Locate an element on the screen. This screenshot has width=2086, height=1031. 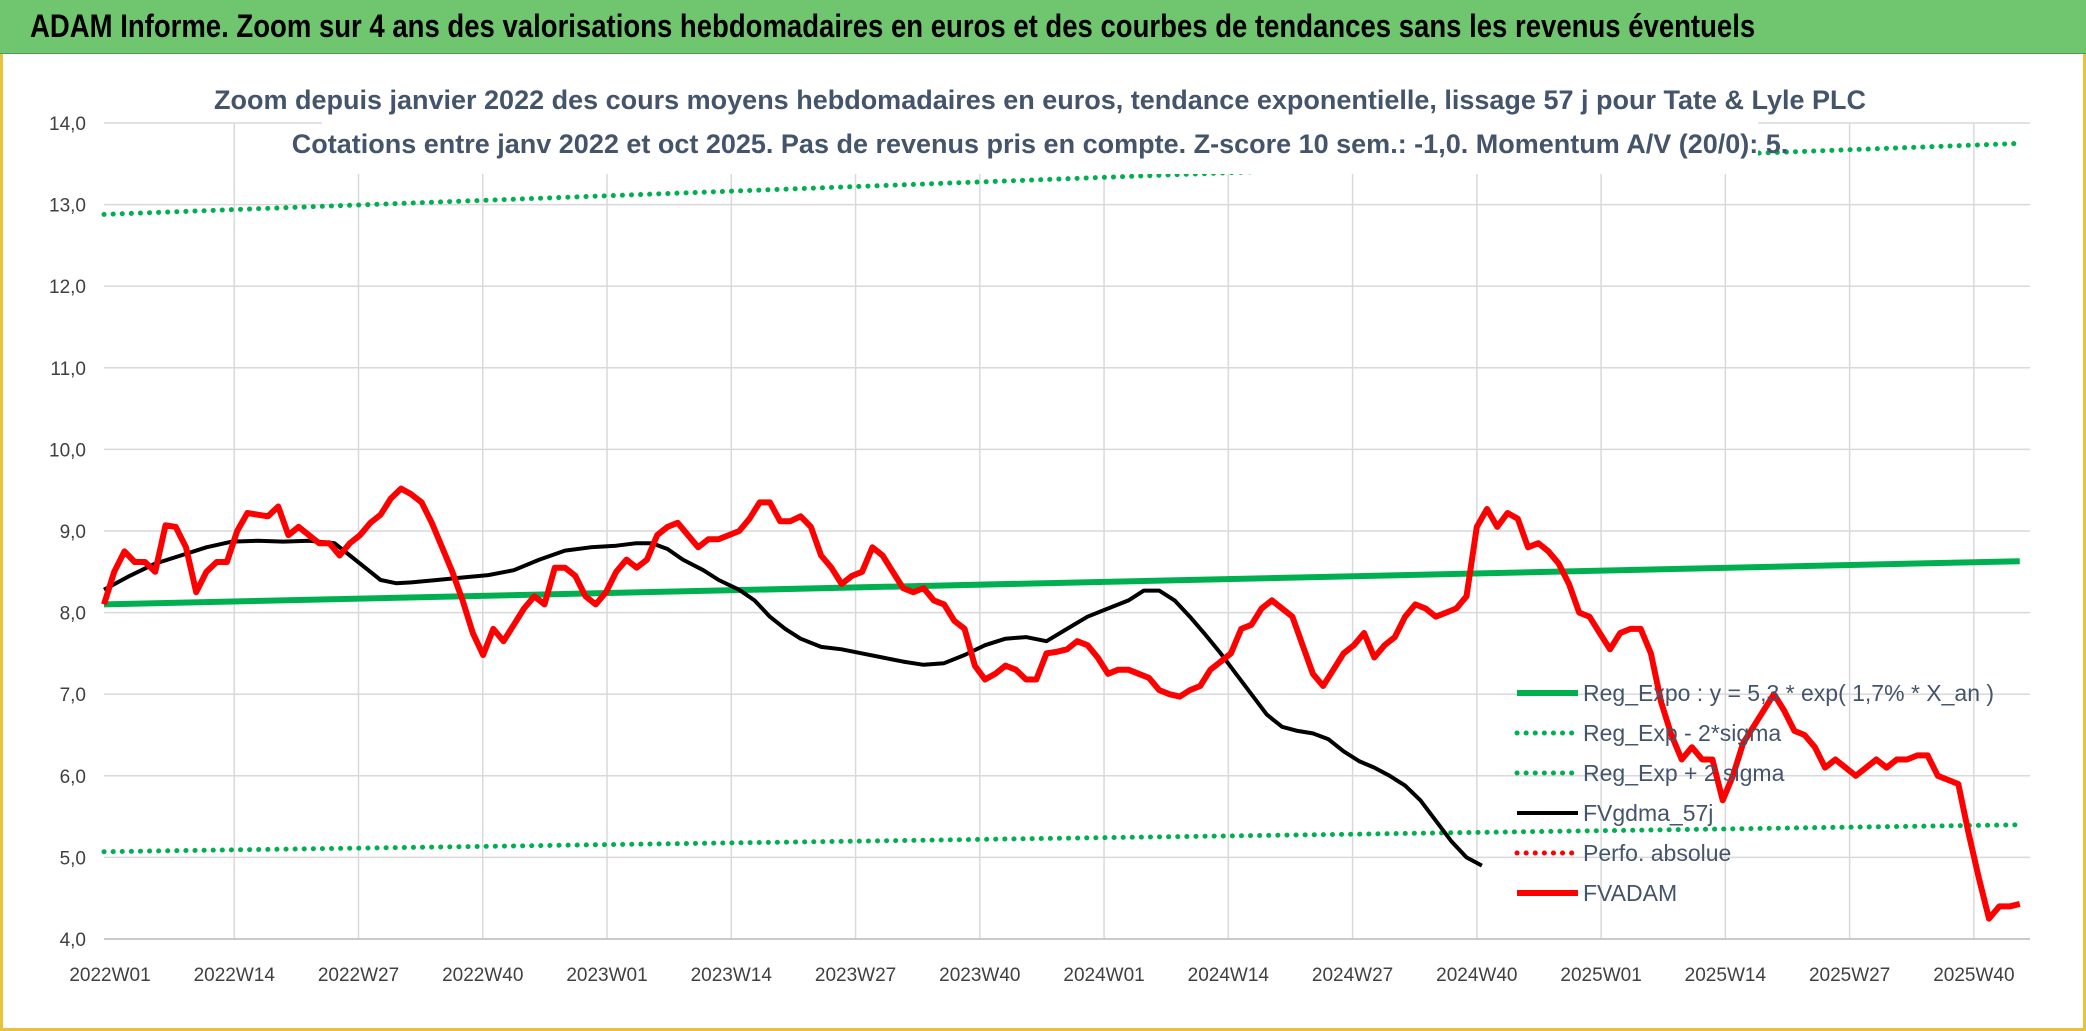
x-tick-label: 2023W40 is located at coordinates (979, 975).